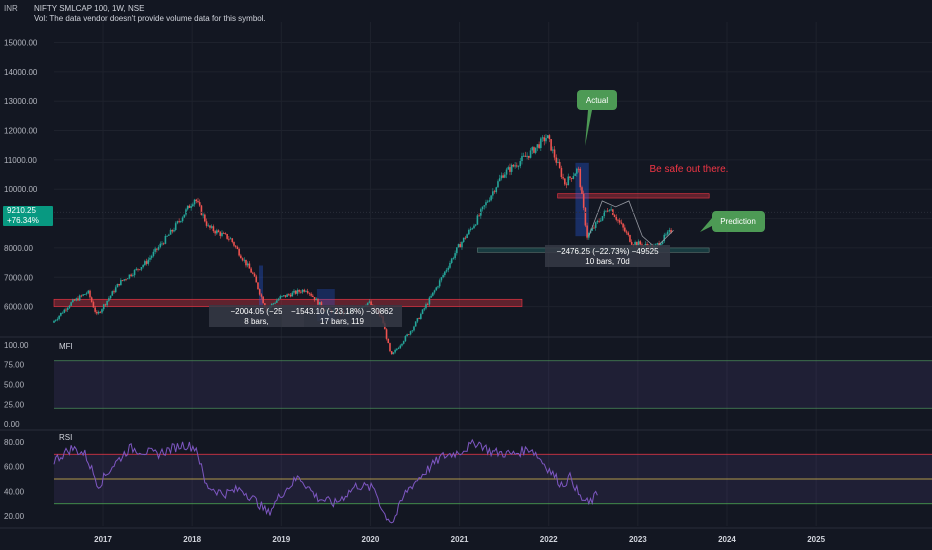 The height and width of the screenshot is (550, 932). I want to click on actual-callout-pointer, so click(588, 128).